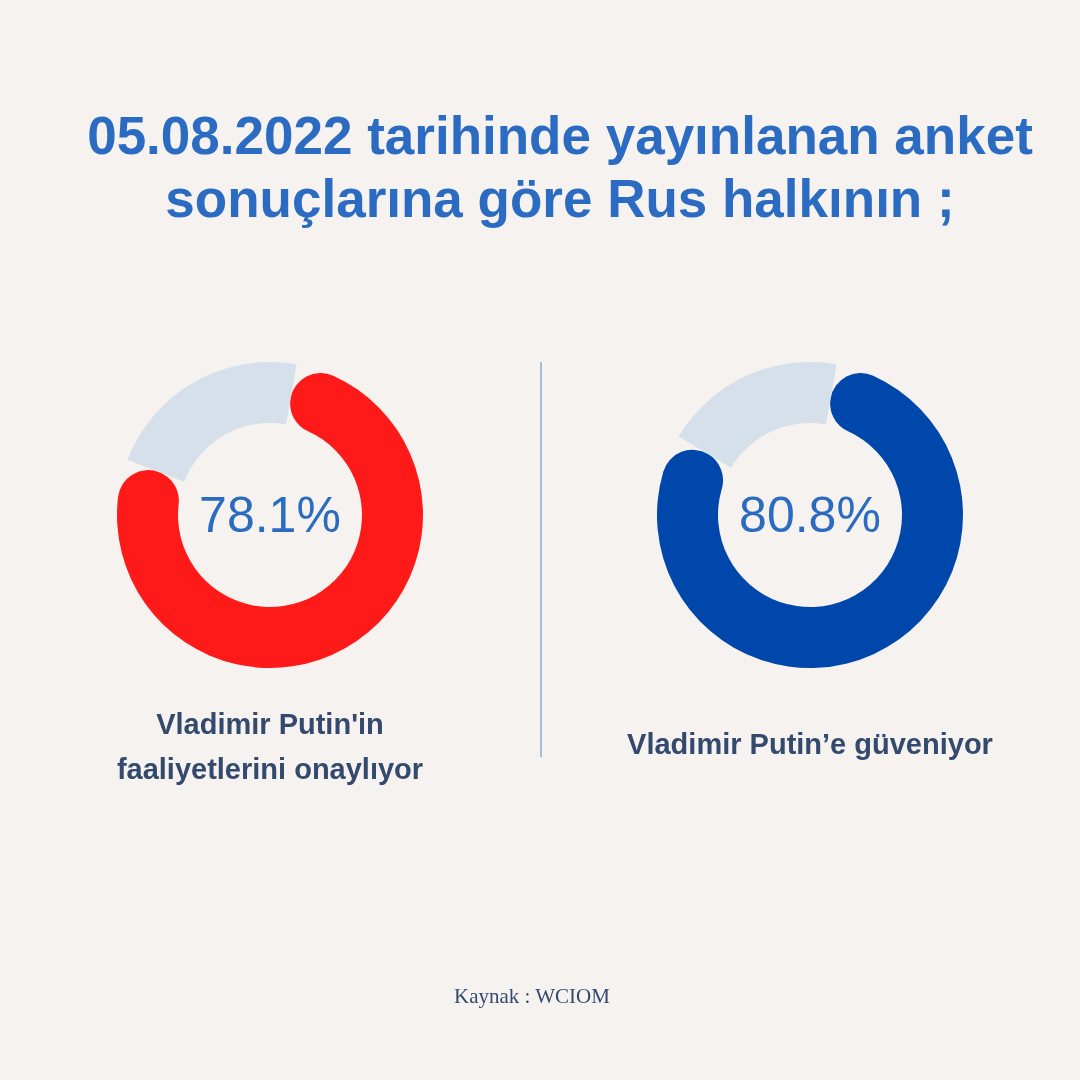 The image size is (1080, 1080). Describe the element at coordinates (270, 515) in the screenshot. I see `data-label: 78.1%` at that location.